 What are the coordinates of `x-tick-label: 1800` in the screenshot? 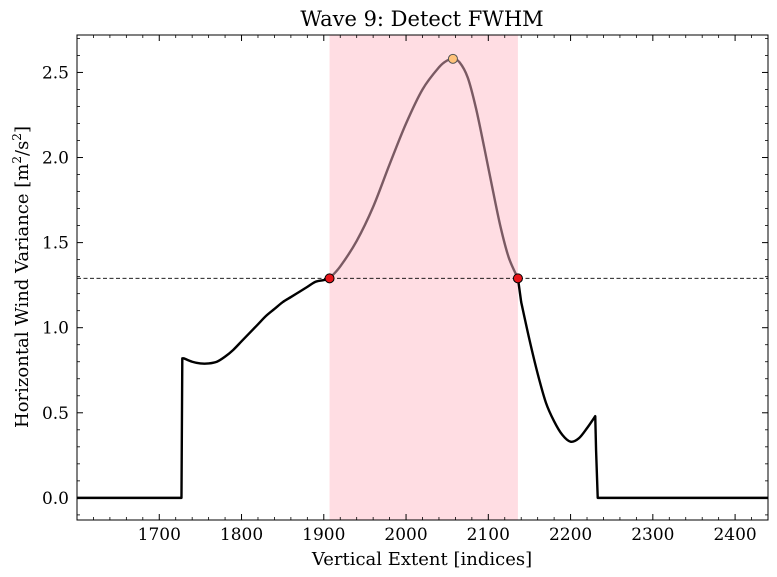 It's located at (241, 535).